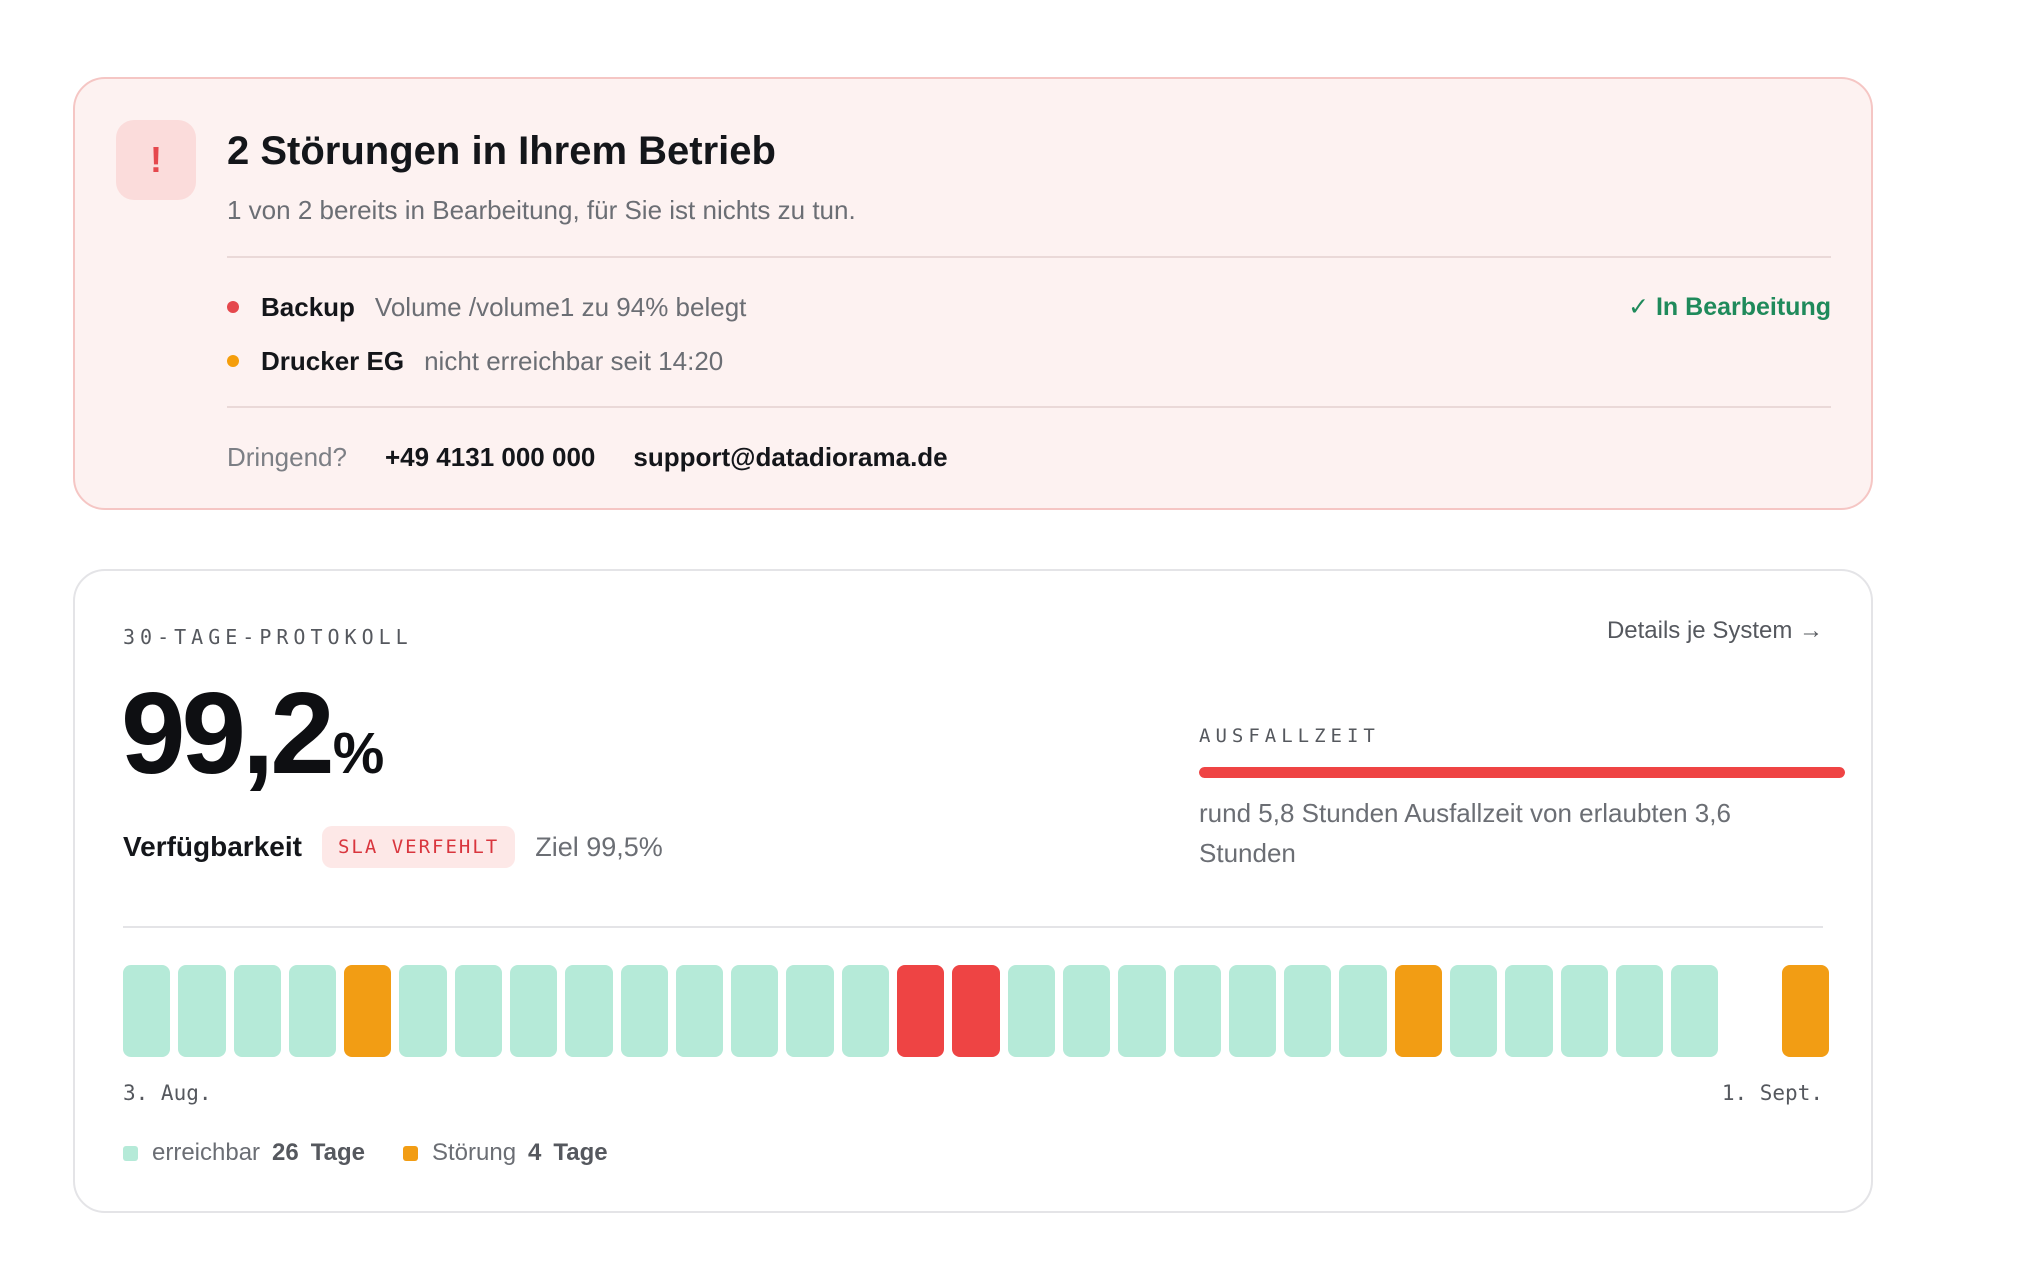 The height and width of the screenshot is (1288, 2020). What do you see at coordinates (410, 1153) in the screenshot?
I see `legend-swatch-outage` at bounding box center [410, 1153].